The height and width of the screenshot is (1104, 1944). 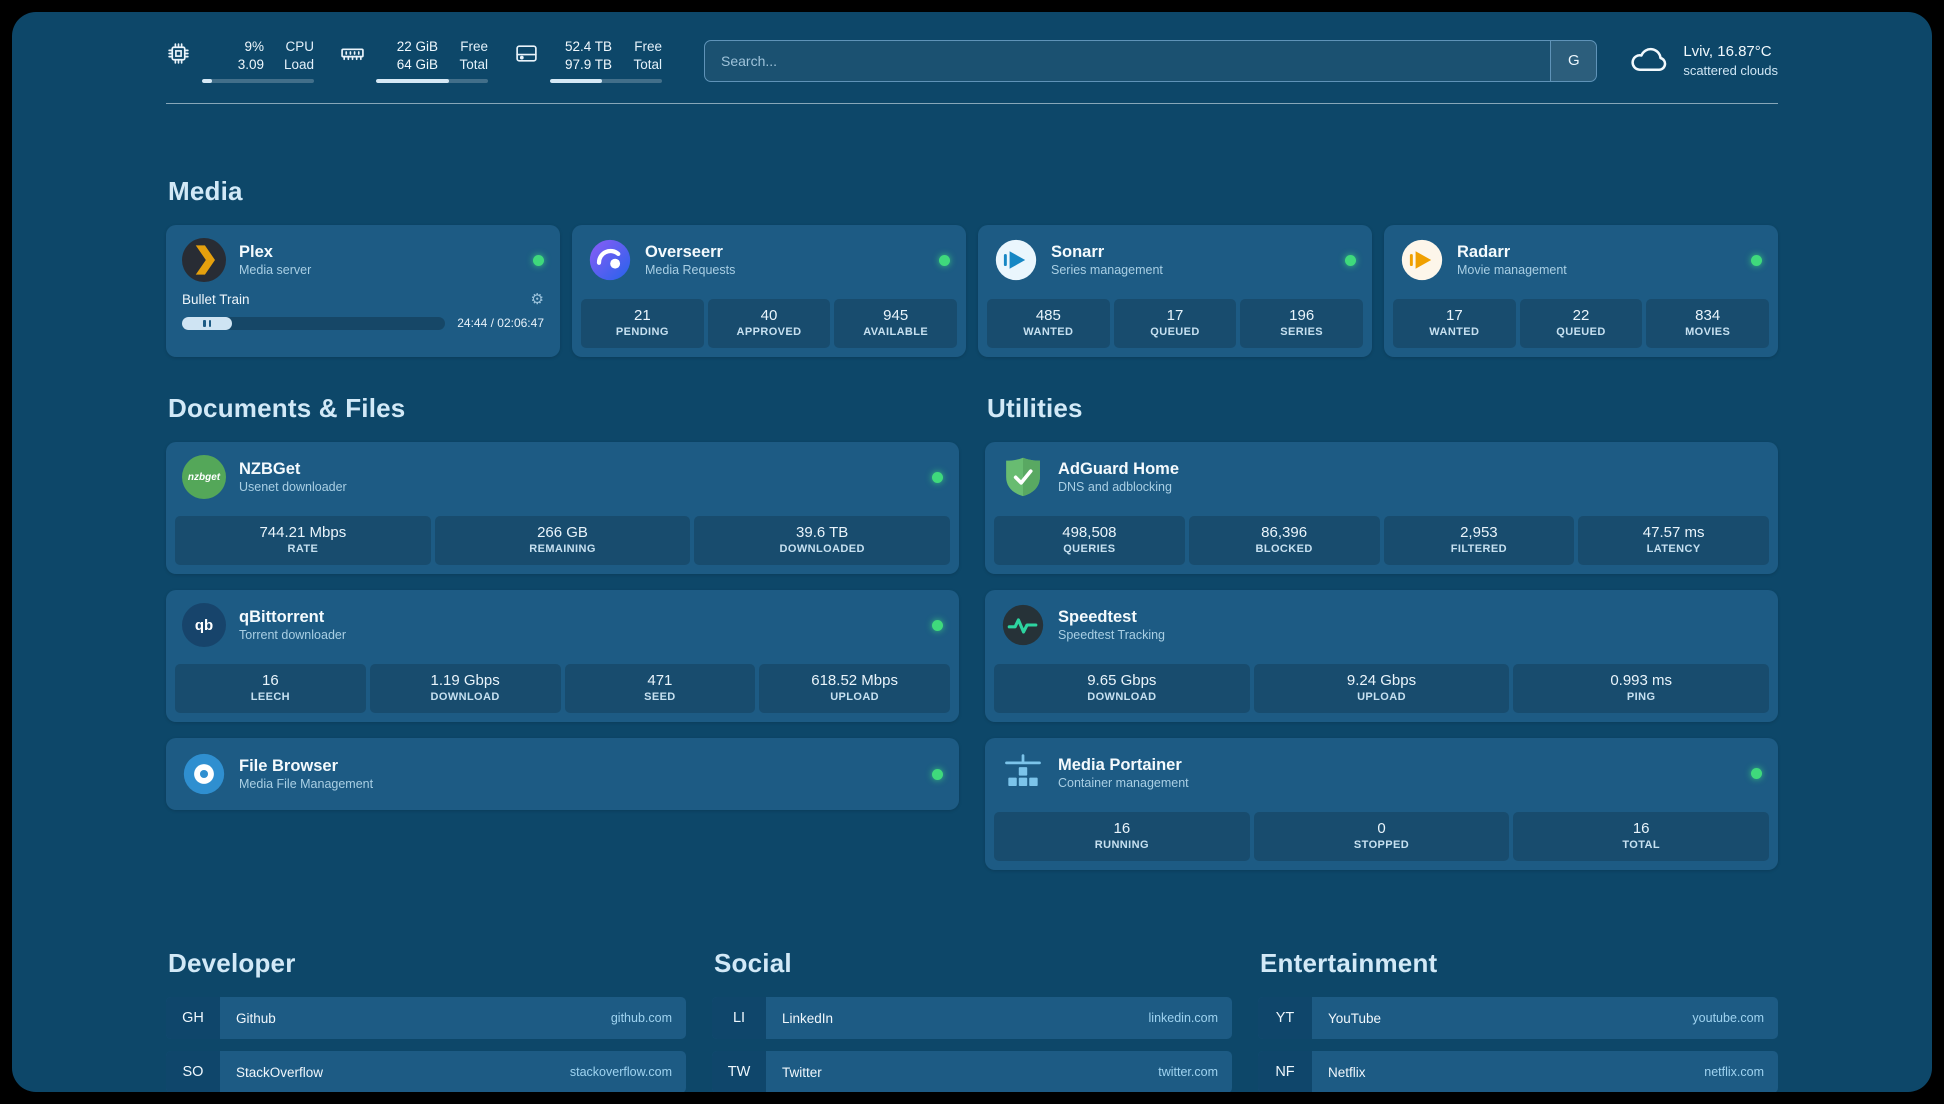 I want to click on disk-free: 52.4 TB, so click(x=588, y=46).